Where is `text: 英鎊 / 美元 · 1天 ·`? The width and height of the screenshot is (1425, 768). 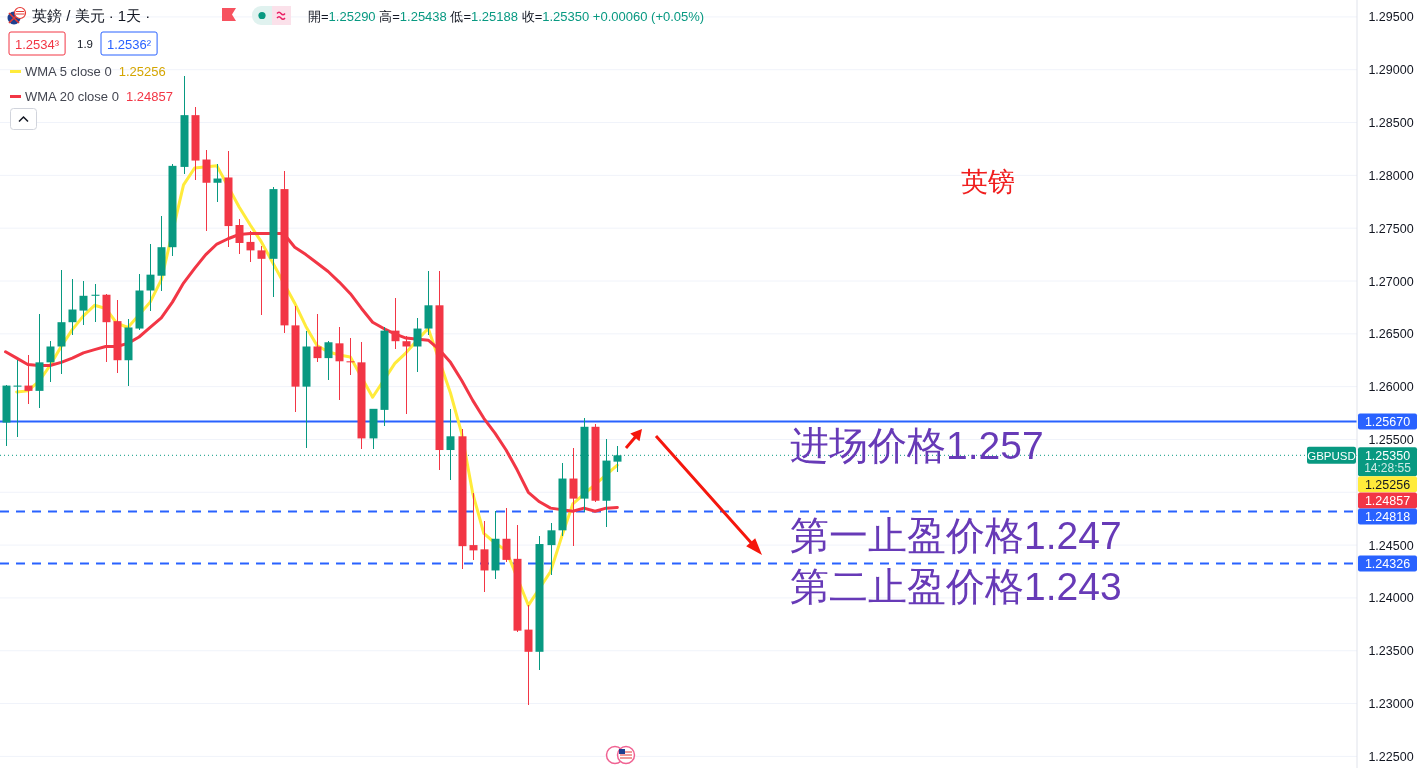
text: 英鎊 / 美元 · 1天 · is located at coordinates (91, 15).